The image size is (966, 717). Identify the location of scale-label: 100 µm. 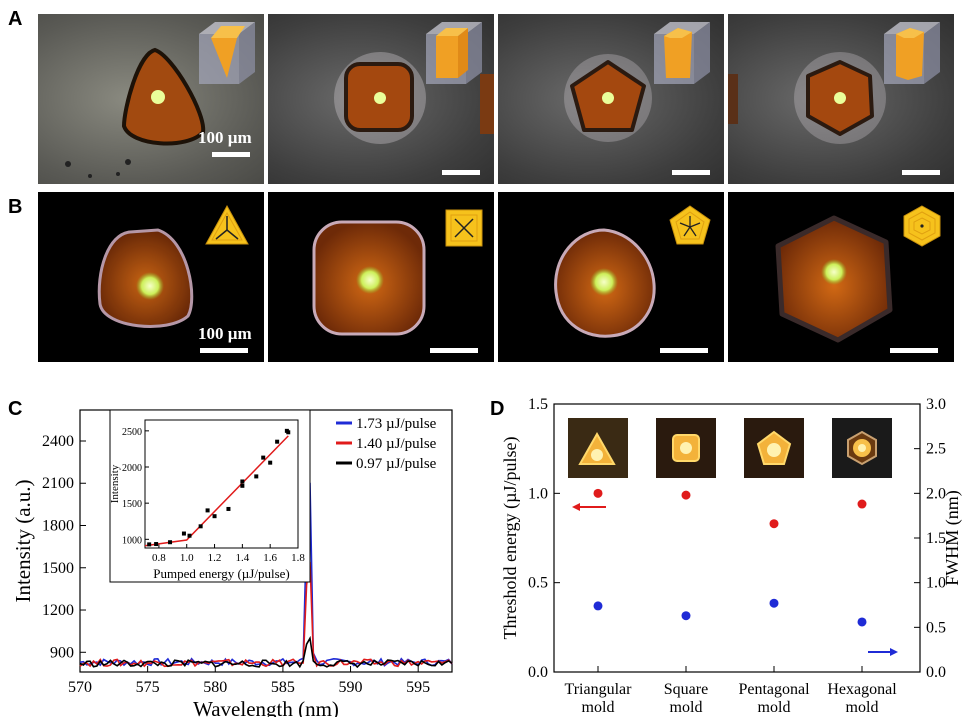
(225, 333).